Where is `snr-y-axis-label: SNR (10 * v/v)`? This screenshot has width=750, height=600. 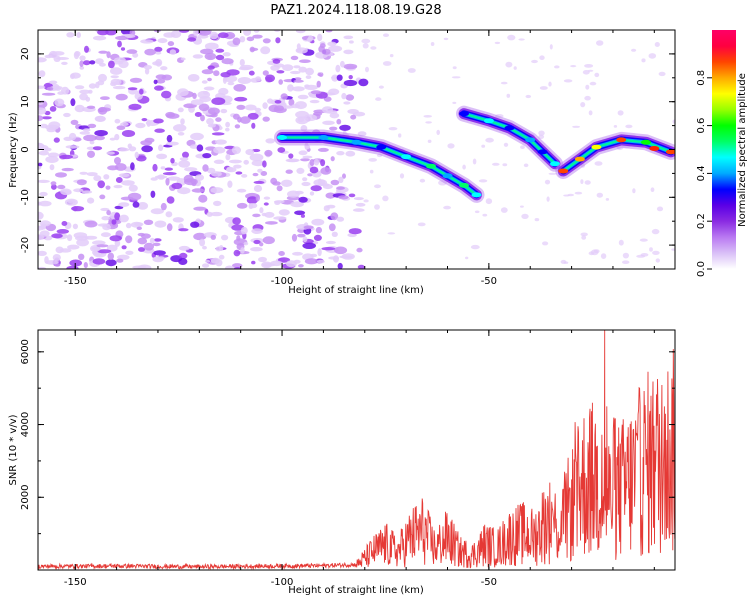
snr-y-axis-label: SNR (10 * v/v) is located at coordinates (13, 449).